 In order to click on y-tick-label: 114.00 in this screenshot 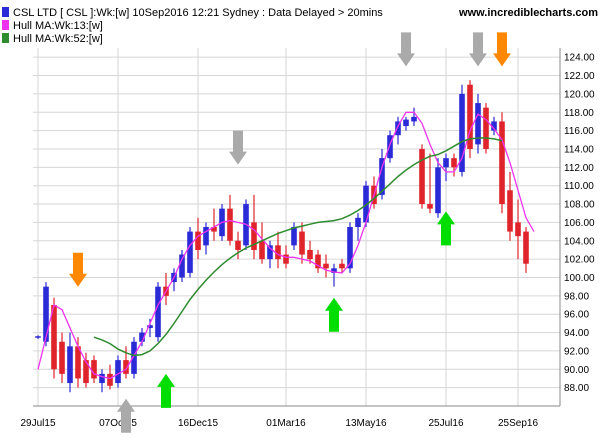, I will do `click(579, 149)`.